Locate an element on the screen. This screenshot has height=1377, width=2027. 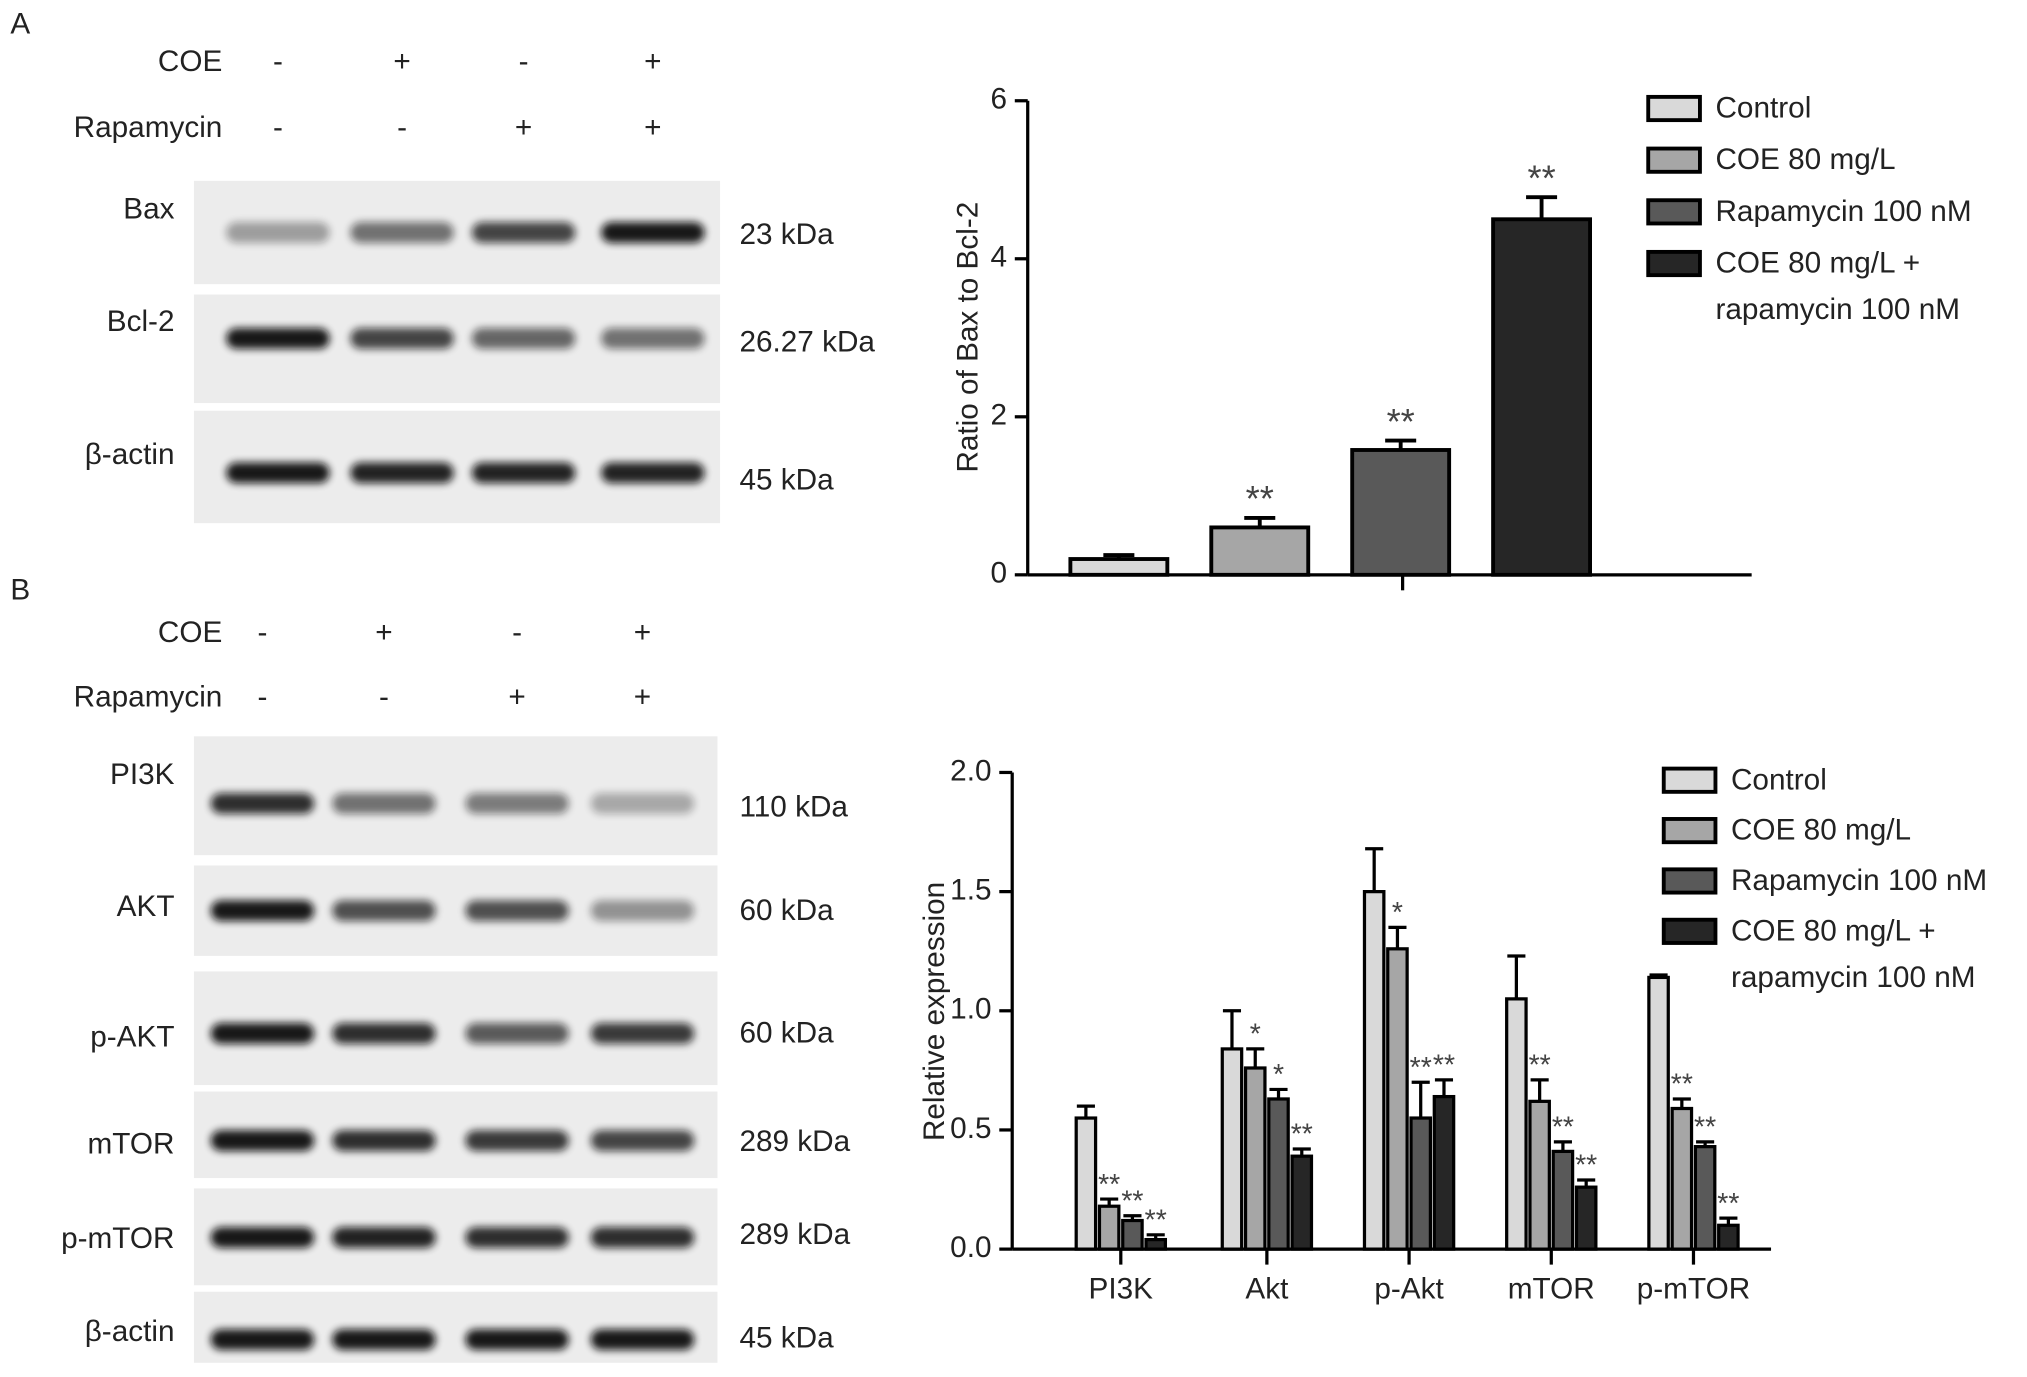
y-tick-label: 4 is located at coordinates (998, 257).